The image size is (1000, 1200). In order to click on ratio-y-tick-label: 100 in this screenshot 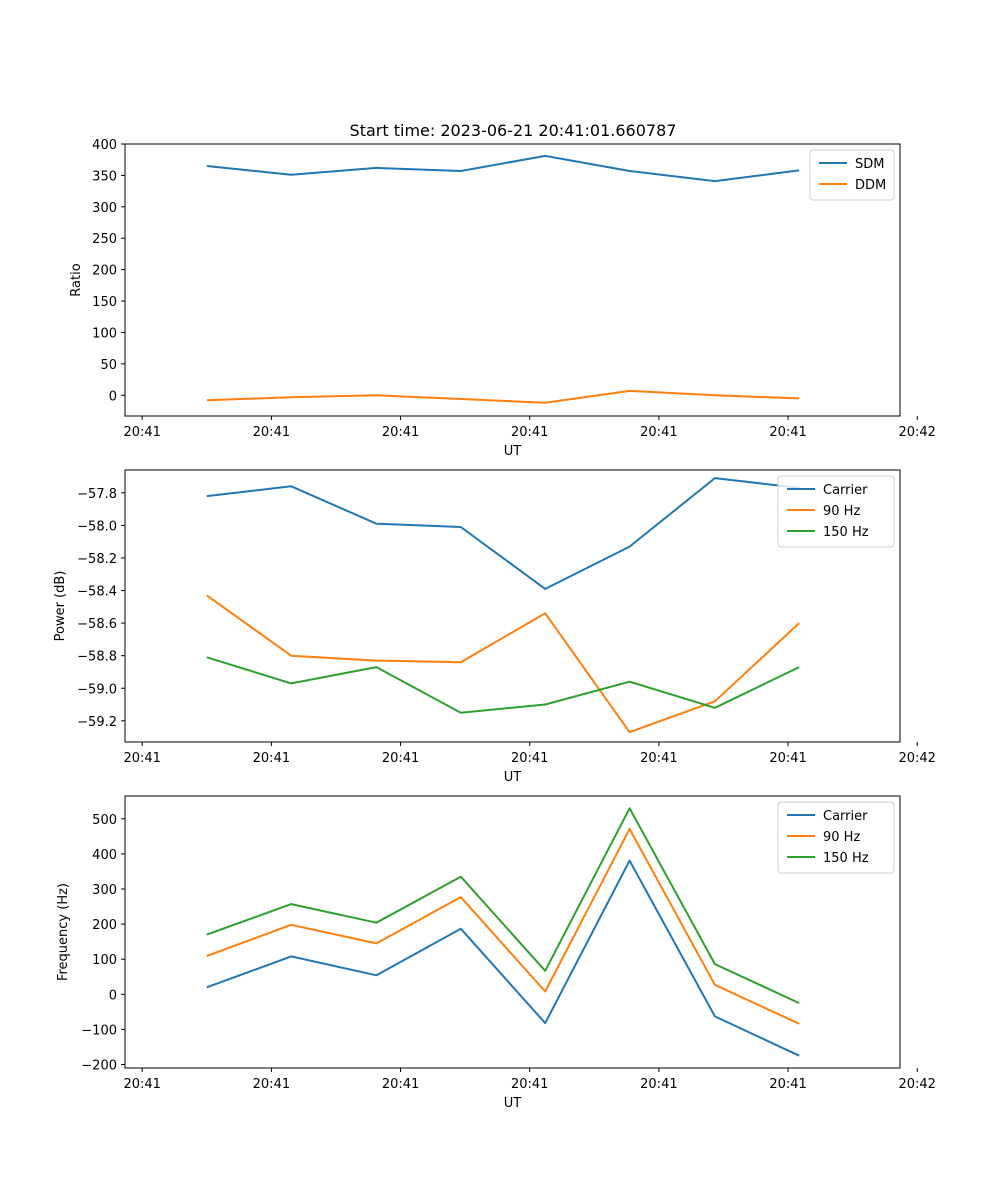, I will do `click(104, 333)`.